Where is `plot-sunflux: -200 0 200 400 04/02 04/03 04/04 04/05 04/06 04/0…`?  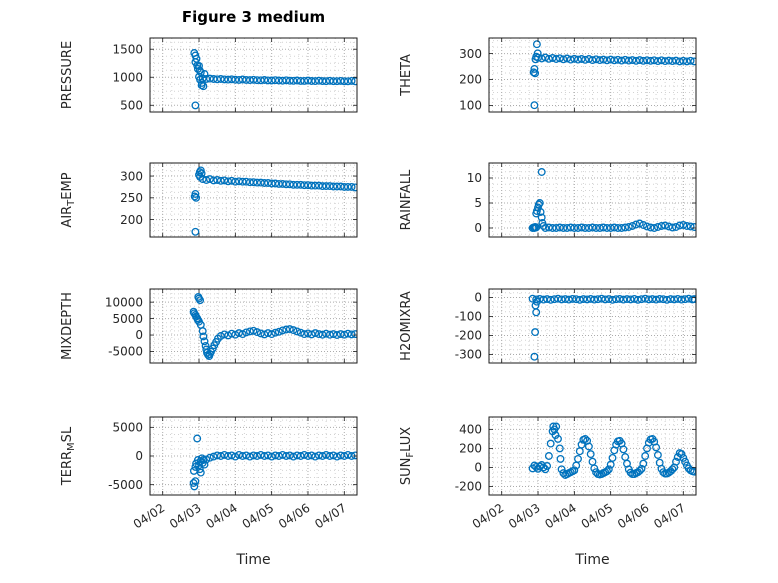
plot-sunflux: -200 0 200 400 04/02 04/03 04/04 04/05 04/06 04/0… is located at coordinates (548, 474).